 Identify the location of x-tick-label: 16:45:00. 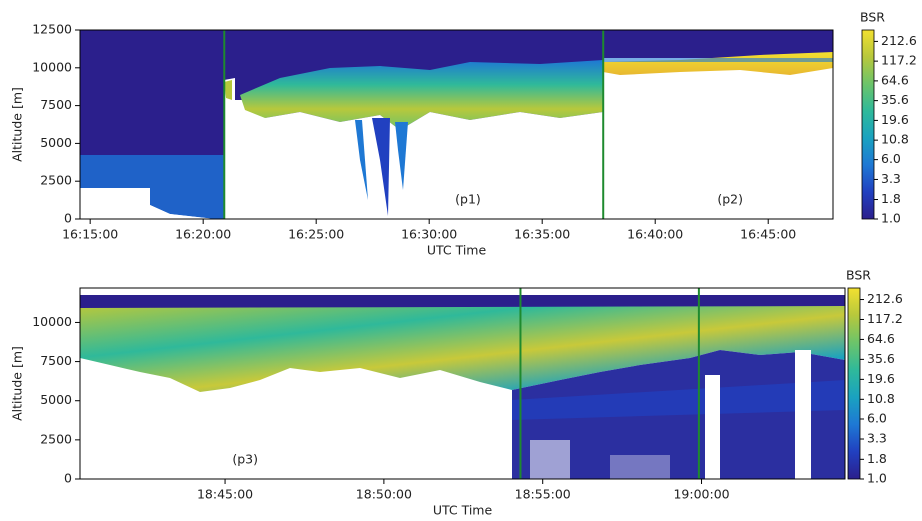
(768, 234).